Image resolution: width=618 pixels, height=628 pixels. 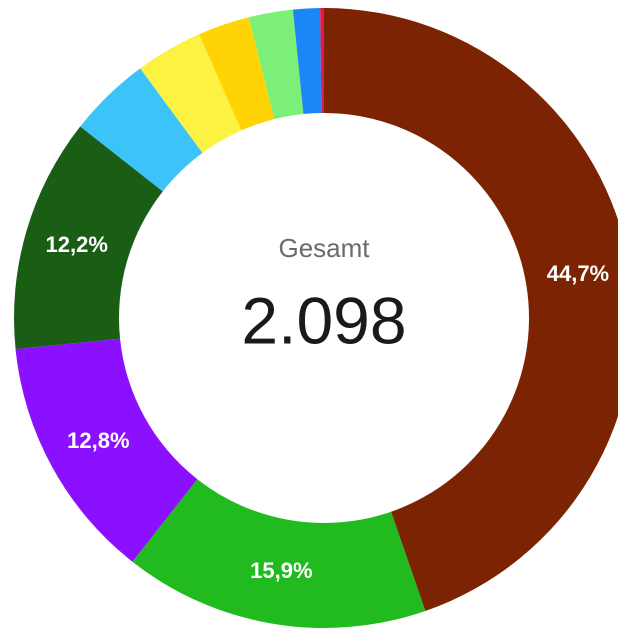 I want to click on value-label: 12,2%, so click(x=77, y=244).